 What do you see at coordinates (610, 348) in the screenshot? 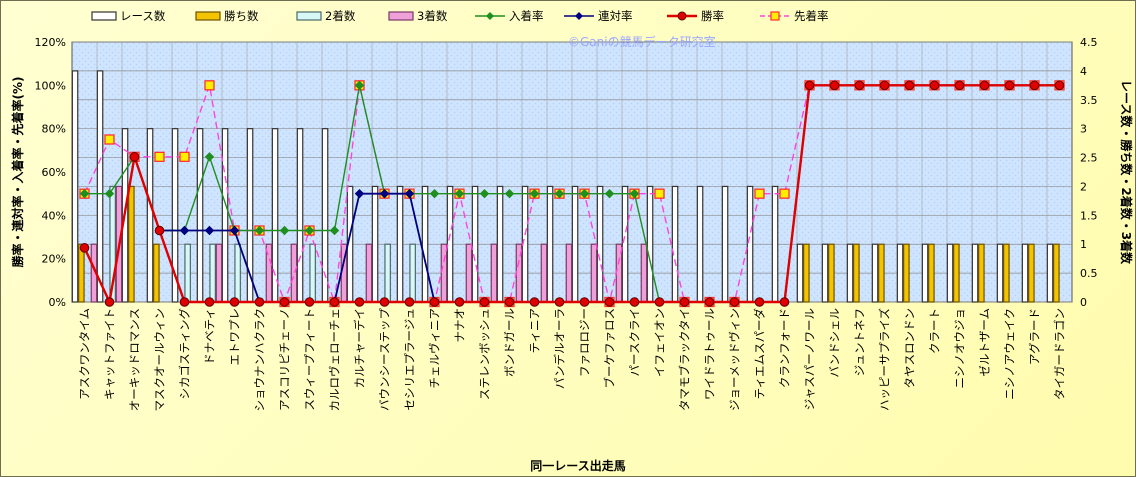
I see `category-label: ブーケファロス` at bounding box center [610, 348].